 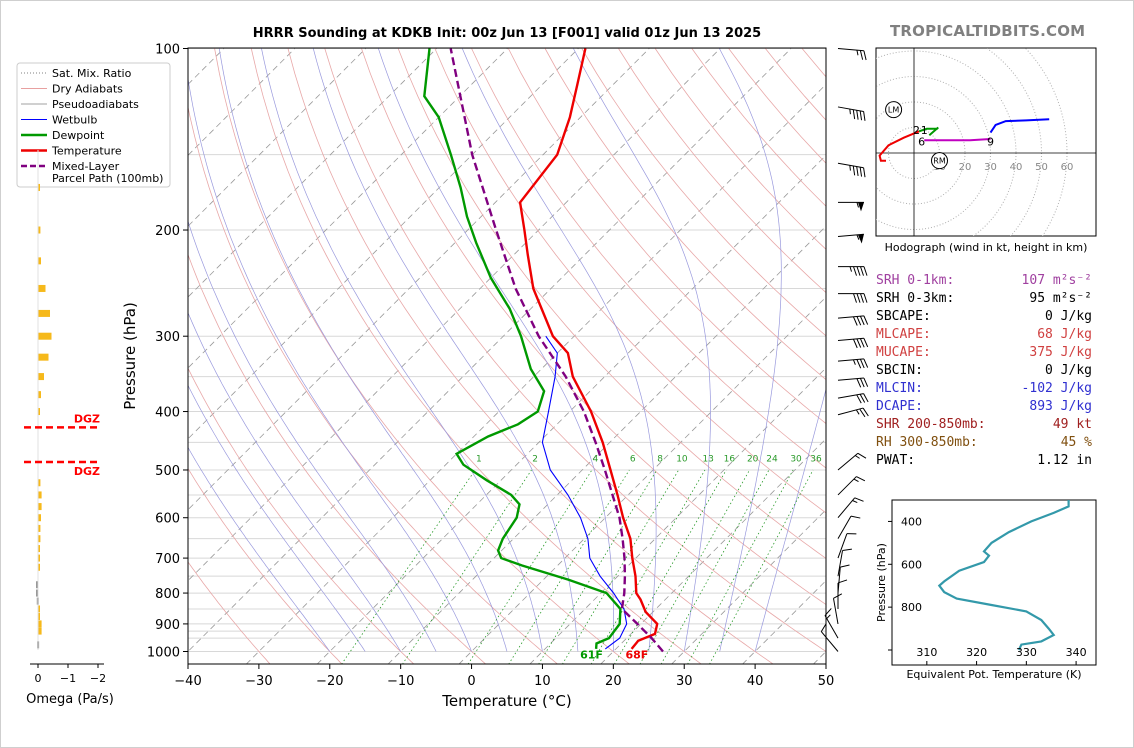 I want to click on omega-tick-label: −2, so click(x=98, y=678).